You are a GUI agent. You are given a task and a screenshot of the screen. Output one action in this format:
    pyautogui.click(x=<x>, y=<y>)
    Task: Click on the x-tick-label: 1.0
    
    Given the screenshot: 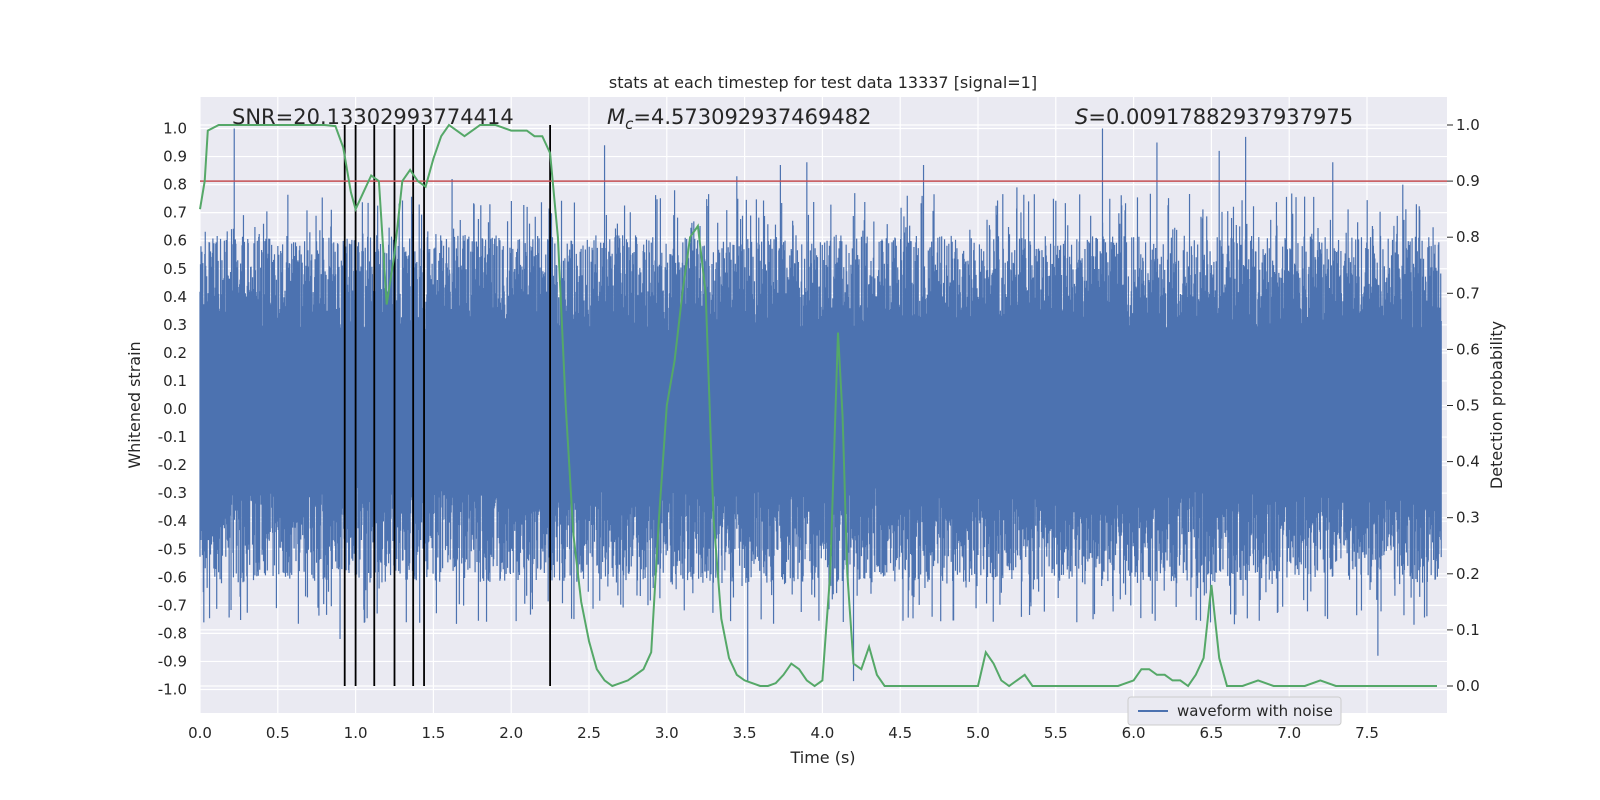 What is the action you would take?
    pyautogui.click(x=356, y=733)
    